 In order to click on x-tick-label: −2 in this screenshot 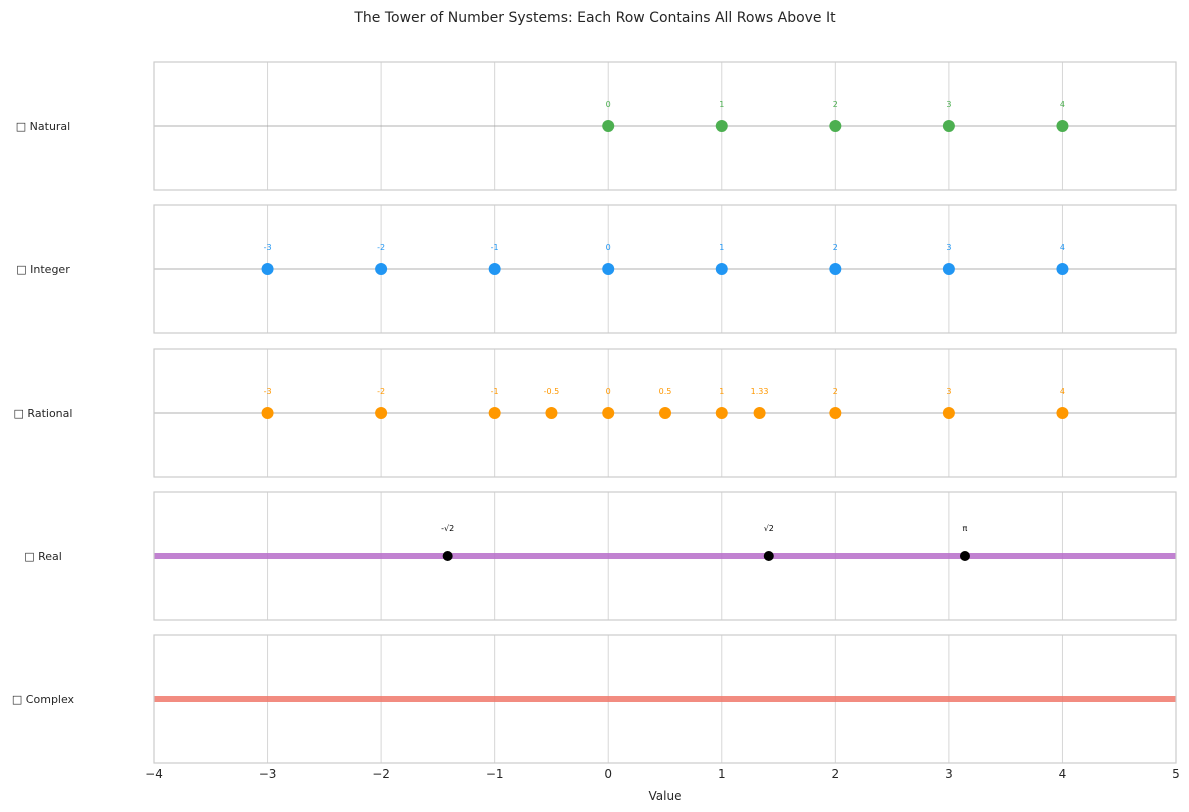, I will do `click(381, 774)`.